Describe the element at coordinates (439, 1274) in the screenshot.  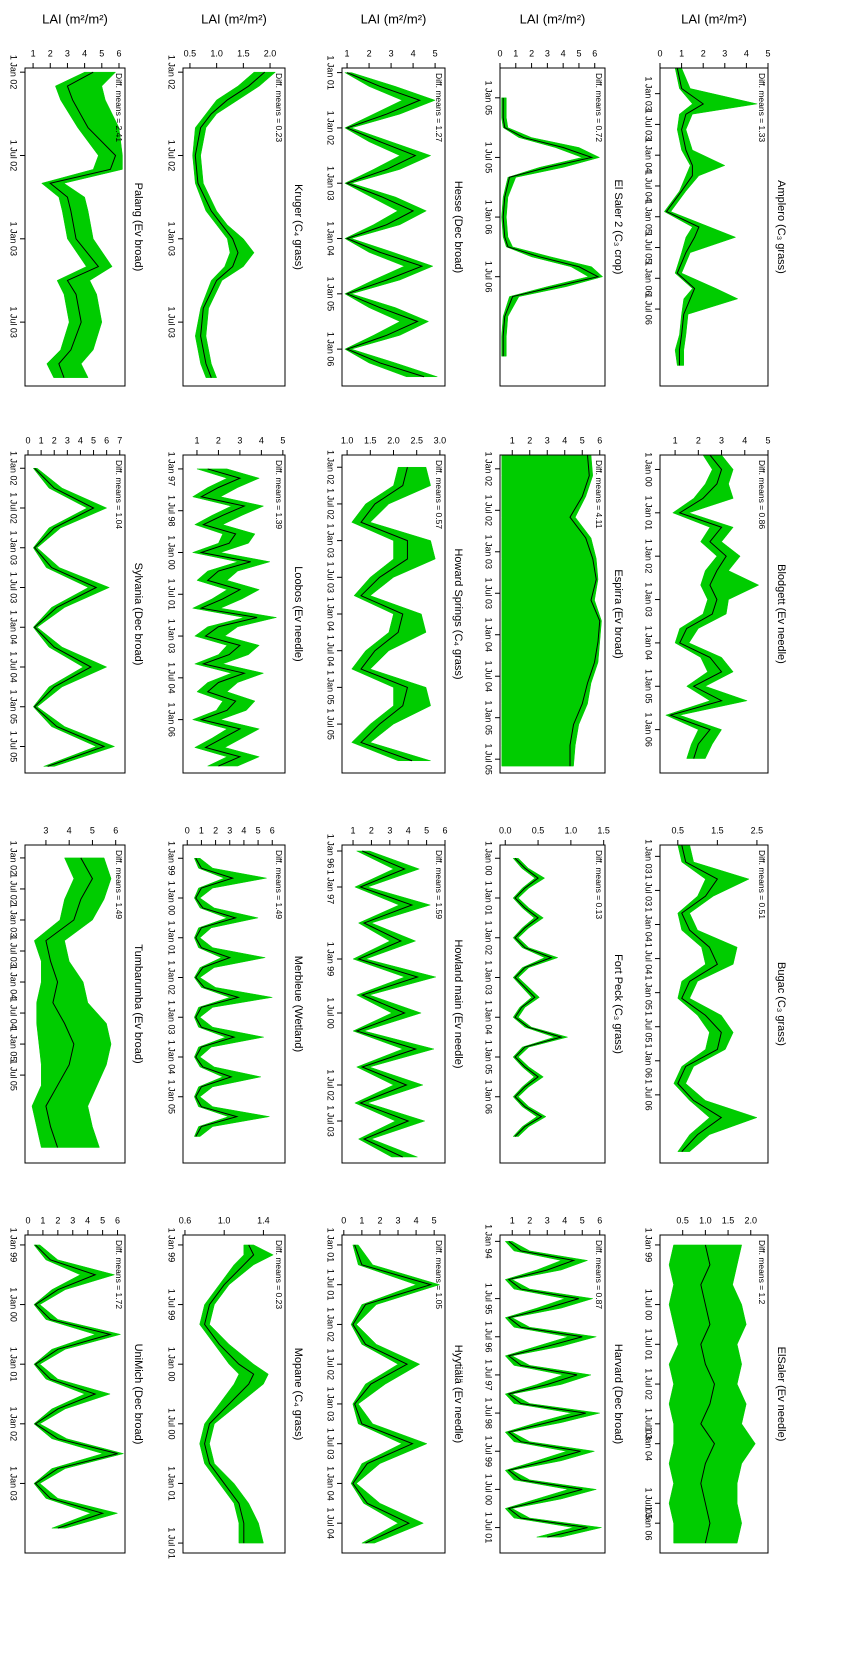
I see `annotation: Diff. means = 1.05` at that location.